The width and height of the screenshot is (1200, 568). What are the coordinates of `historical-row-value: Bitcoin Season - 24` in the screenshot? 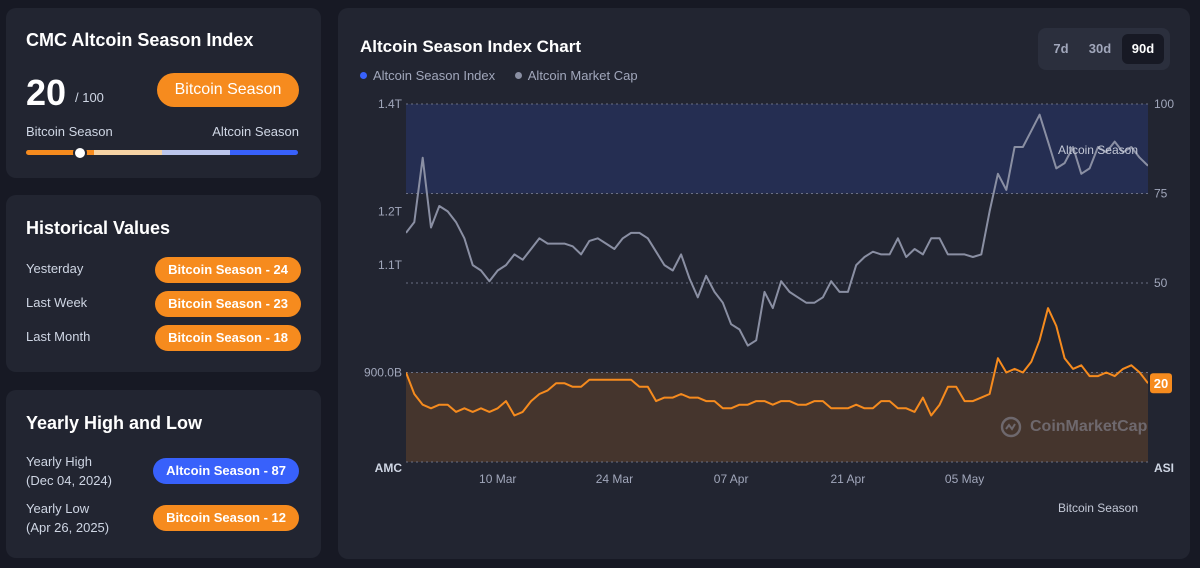 It's located at (228, 270).